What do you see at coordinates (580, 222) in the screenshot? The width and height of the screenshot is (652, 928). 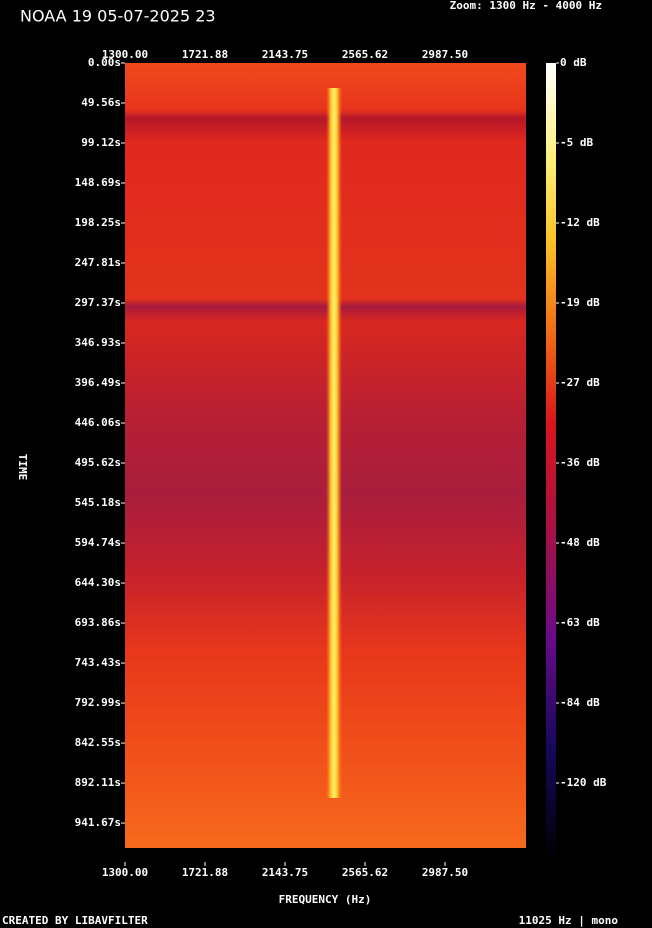 I see `colorbar-tick-label: -12 dB` at bounding box center [580, 222].